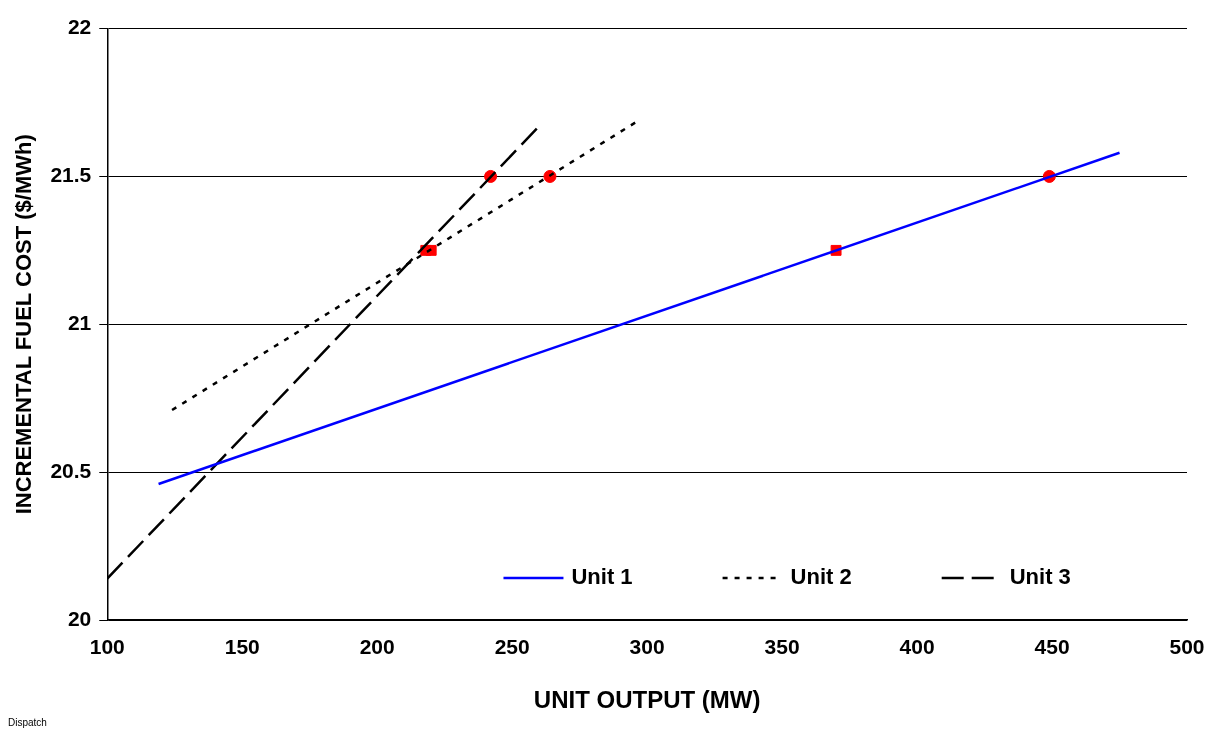  I want to click on y-tick-label: 20.5, so click(71, 470).